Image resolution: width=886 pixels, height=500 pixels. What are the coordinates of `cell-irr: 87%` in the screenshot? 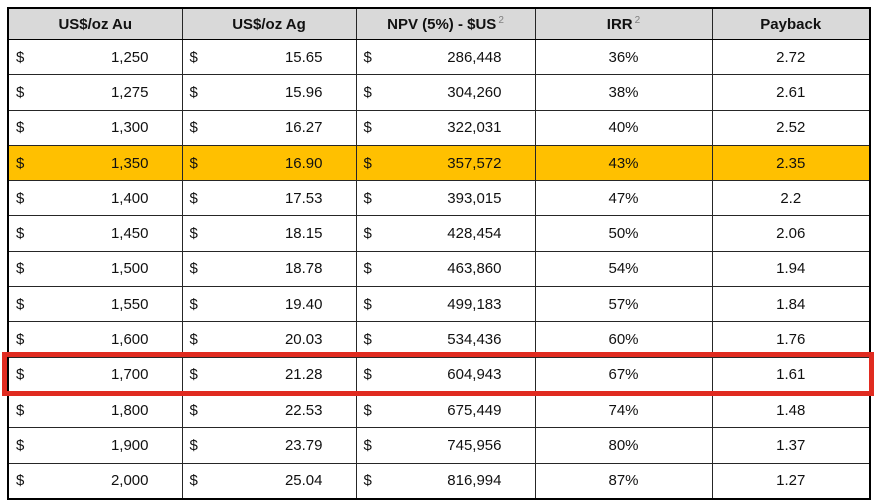 It's located at (623, 481).